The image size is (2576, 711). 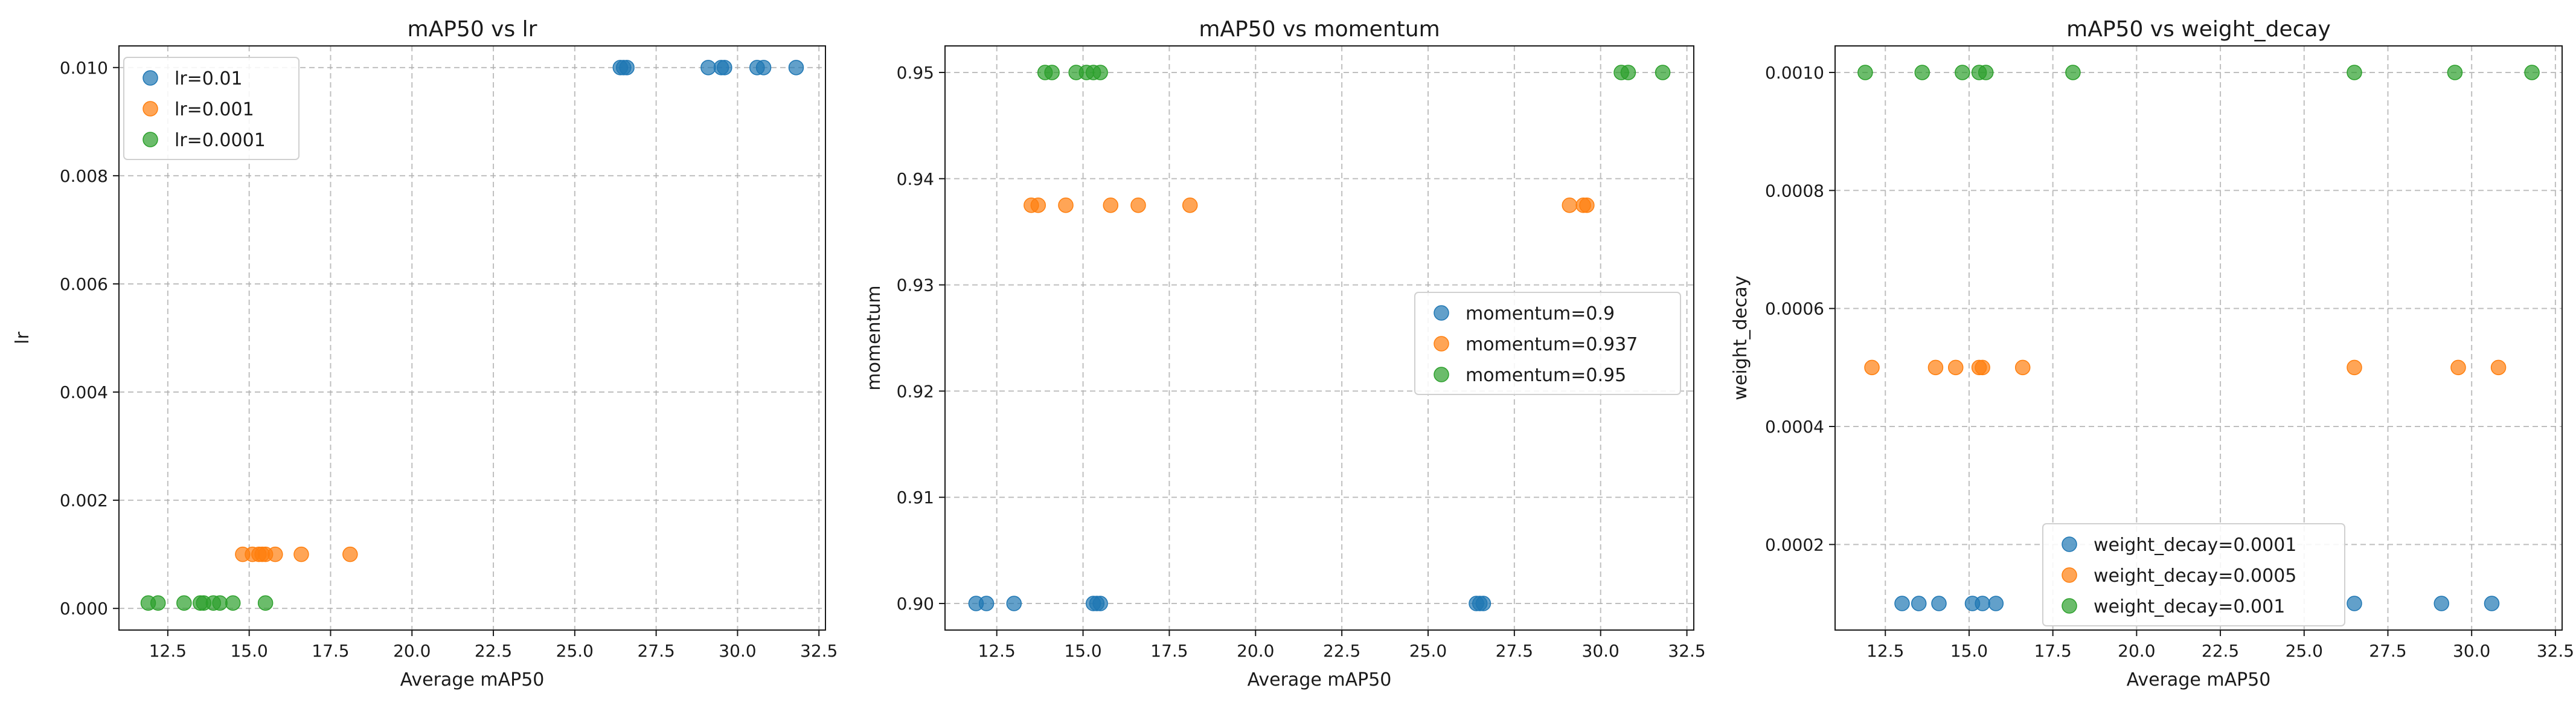 I want to click on y-axis-label: momentum, so click(x=874, y=337).